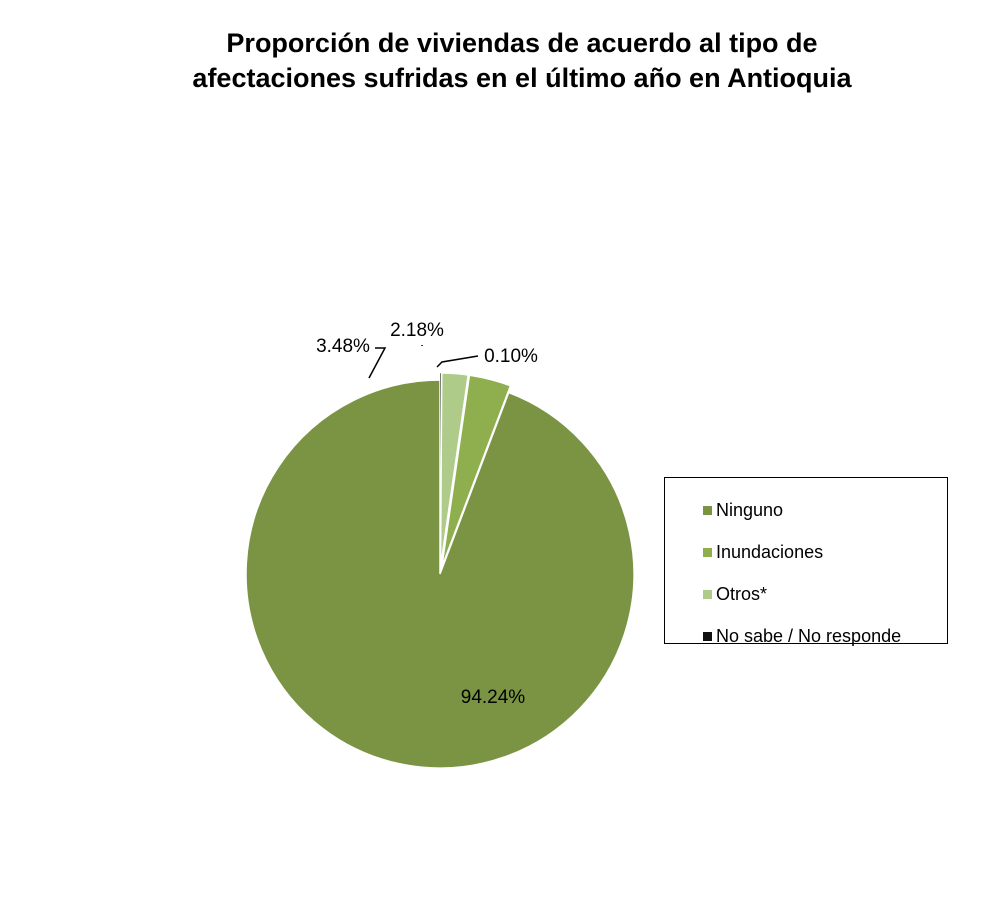 This screenshot has height=910, width=994. Describe the element at coordinates (707, 594) in the screenshot. I see `legend-swatch-otros` at that location.